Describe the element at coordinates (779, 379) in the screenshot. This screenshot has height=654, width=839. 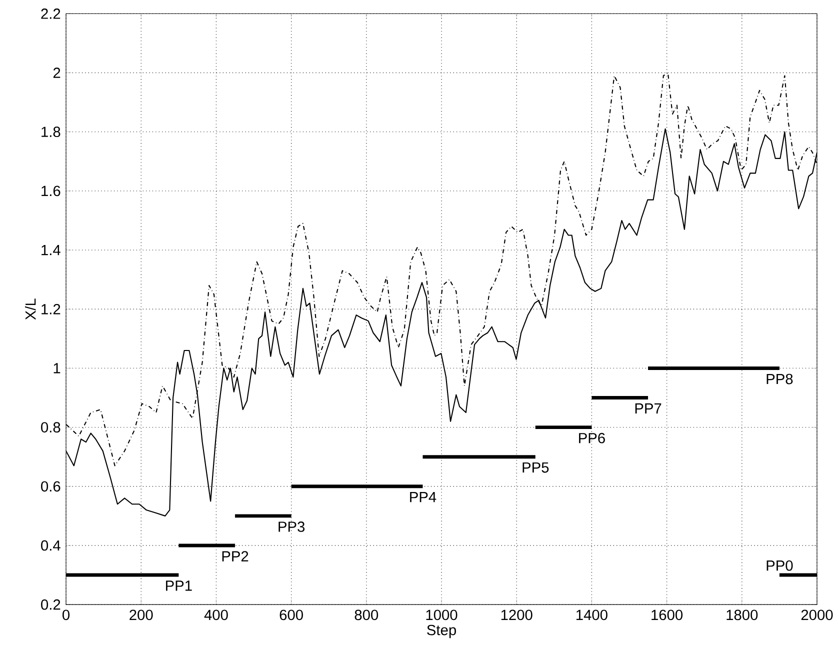
I see `annotation: PP8` at that location.